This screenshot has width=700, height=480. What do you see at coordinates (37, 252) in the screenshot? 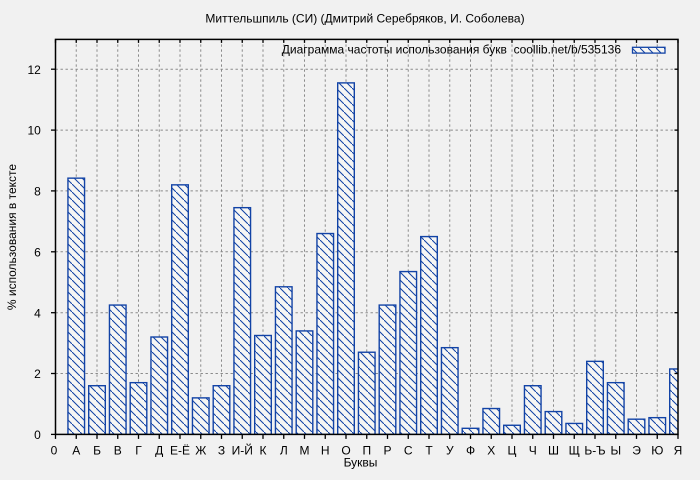
I see `svg-text: 6` at bounding box center [37, 252].